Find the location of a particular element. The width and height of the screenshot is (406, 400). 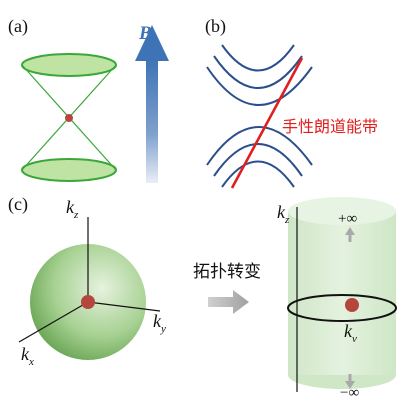

kx-axis is located at coordinates (53, 322).